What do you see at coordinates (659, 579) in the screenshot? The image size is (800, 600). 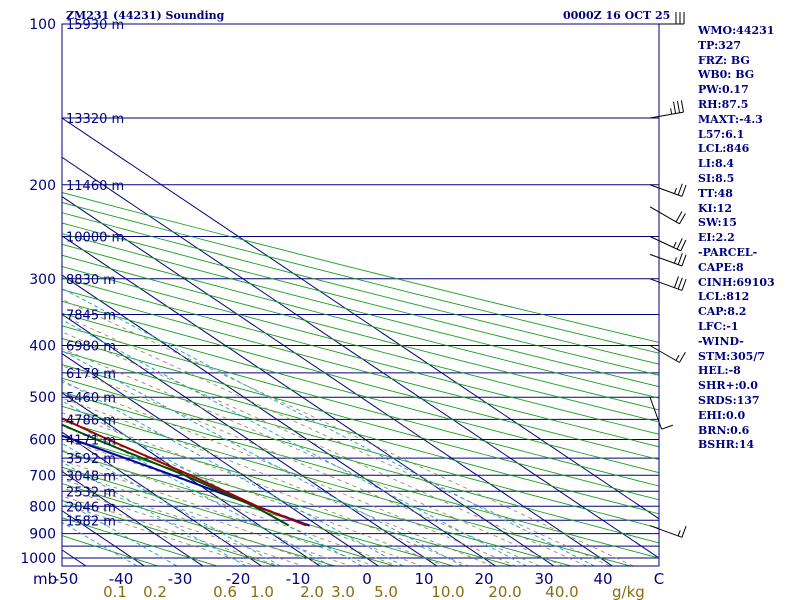 I see `temperature-tick-label: C` at bounding box center [659, 579].